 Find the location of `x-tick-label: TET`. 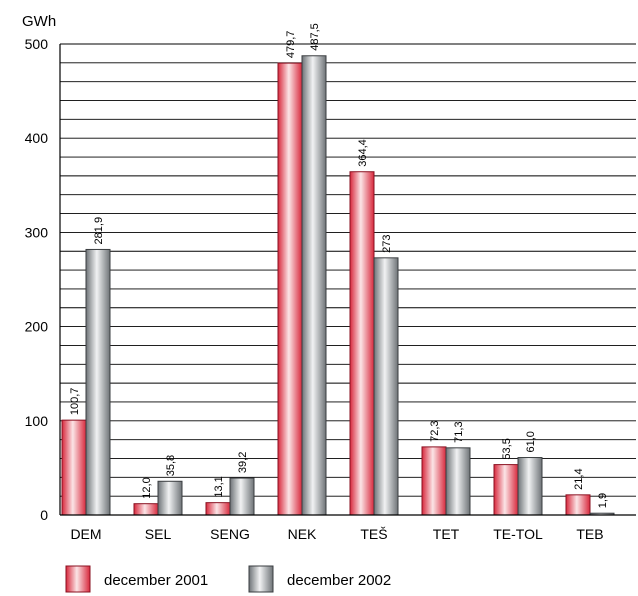

x-tick-label: TET is located at coordinates (446, 534).